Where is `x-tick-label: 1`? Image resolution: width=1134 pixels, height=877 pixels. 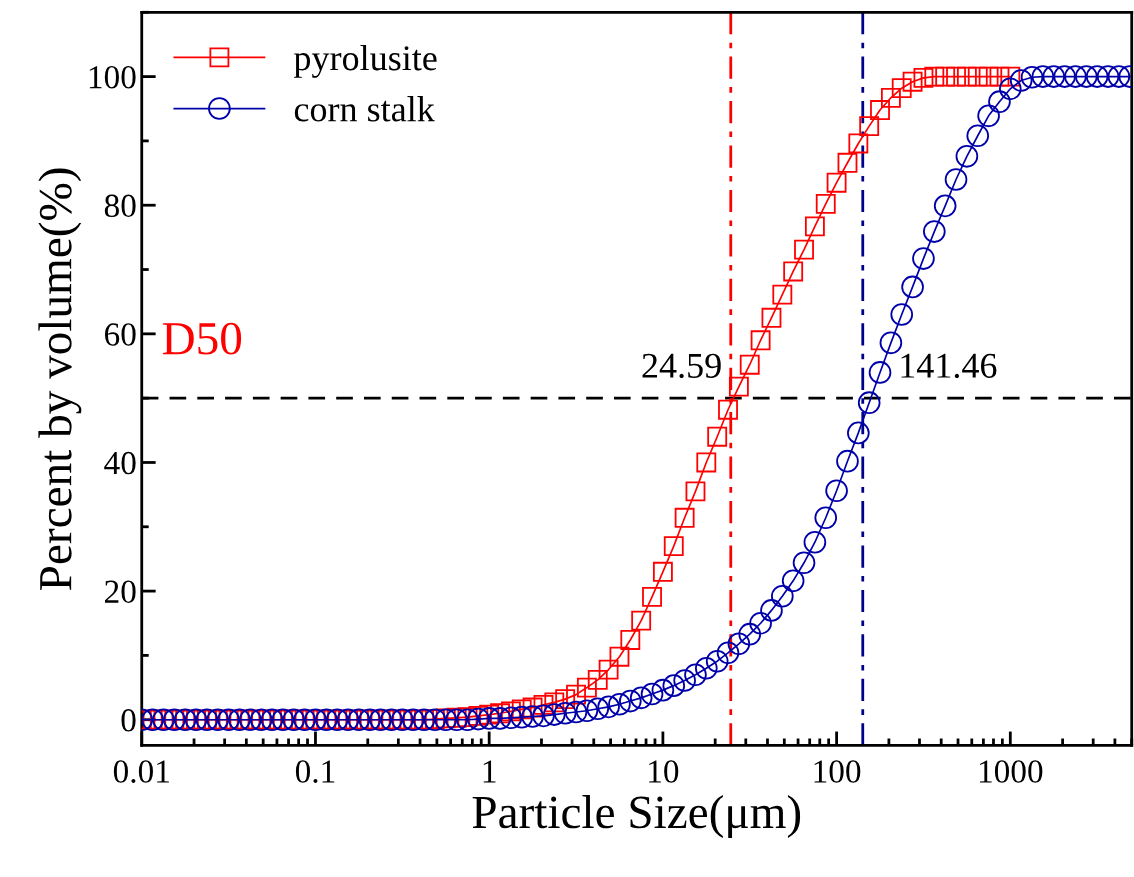 x-tick-label: 1 is located at coordinates (489, 771).